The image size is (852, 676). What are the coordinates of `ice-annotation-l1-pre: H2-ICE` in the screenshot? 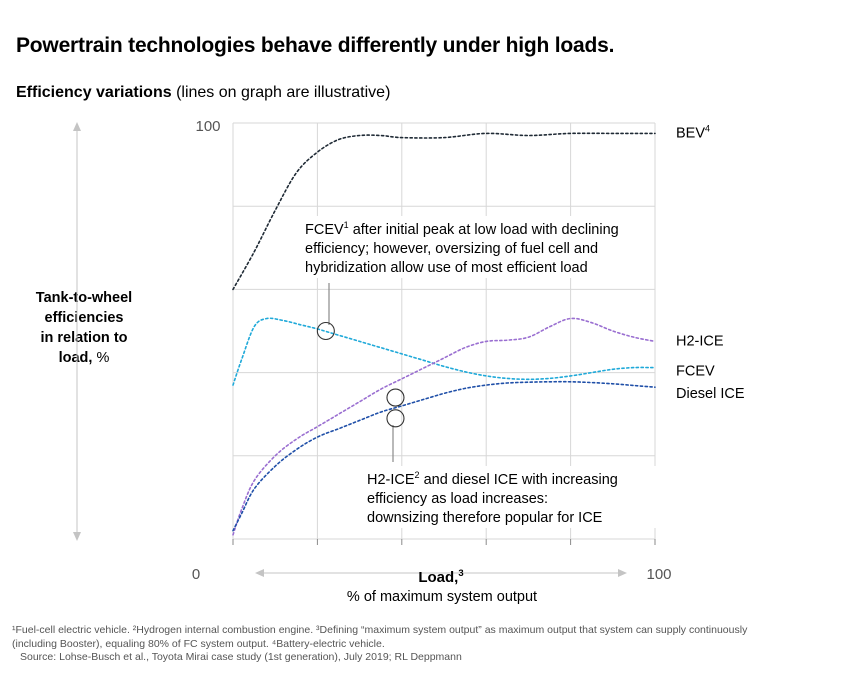 It's located at (391, 480).